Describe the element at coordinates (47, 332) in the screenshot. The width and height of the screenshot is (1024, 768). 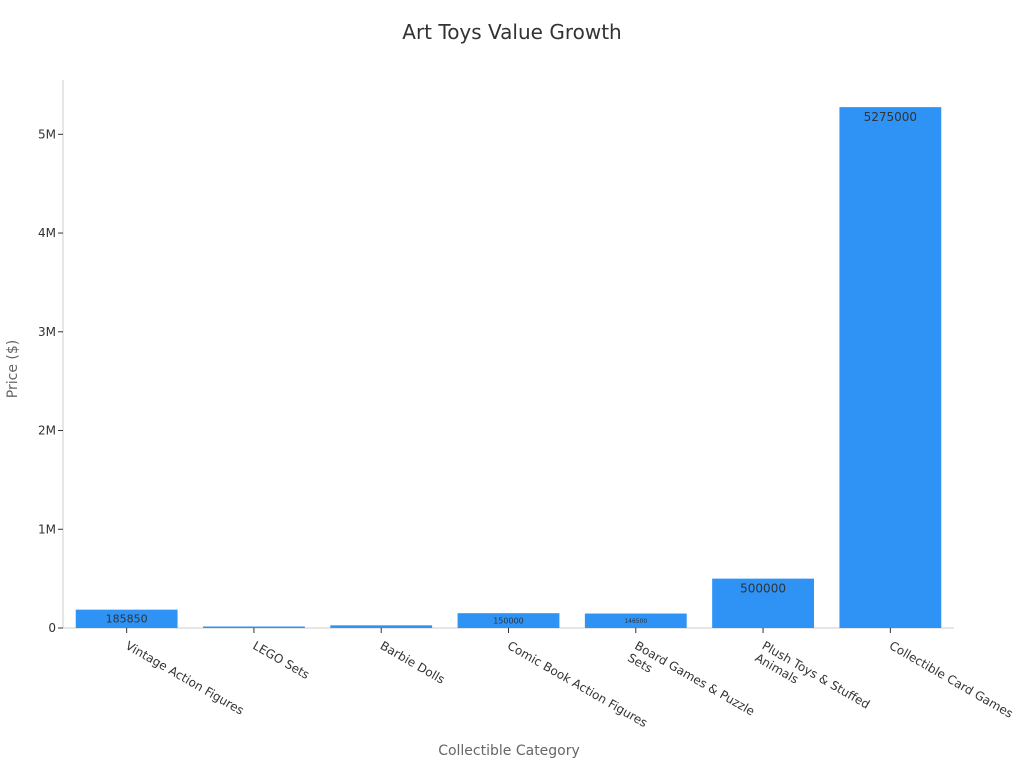
I see `y-tick-label: 3M` at that location.